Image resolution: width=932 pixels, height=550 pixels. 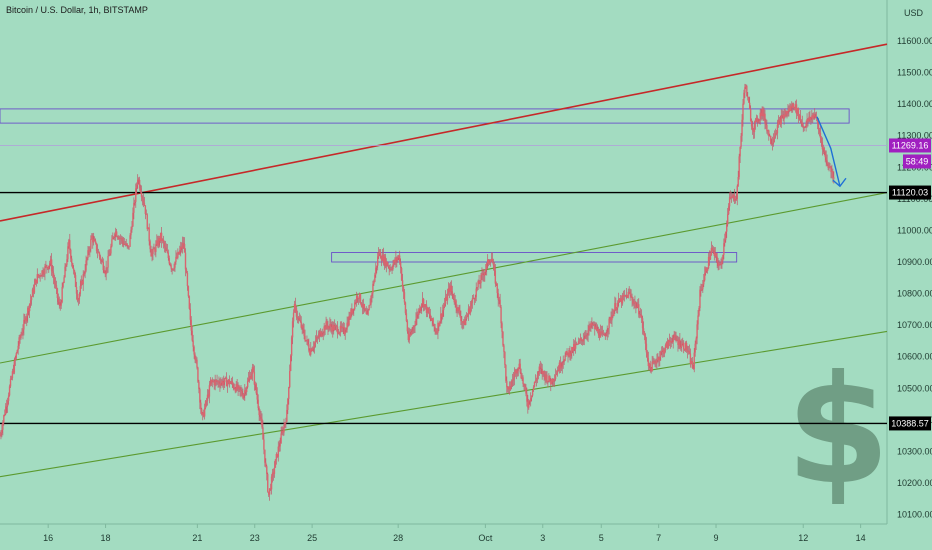 I want to click on x-tick-label: 18, so click(x=106, y=538).